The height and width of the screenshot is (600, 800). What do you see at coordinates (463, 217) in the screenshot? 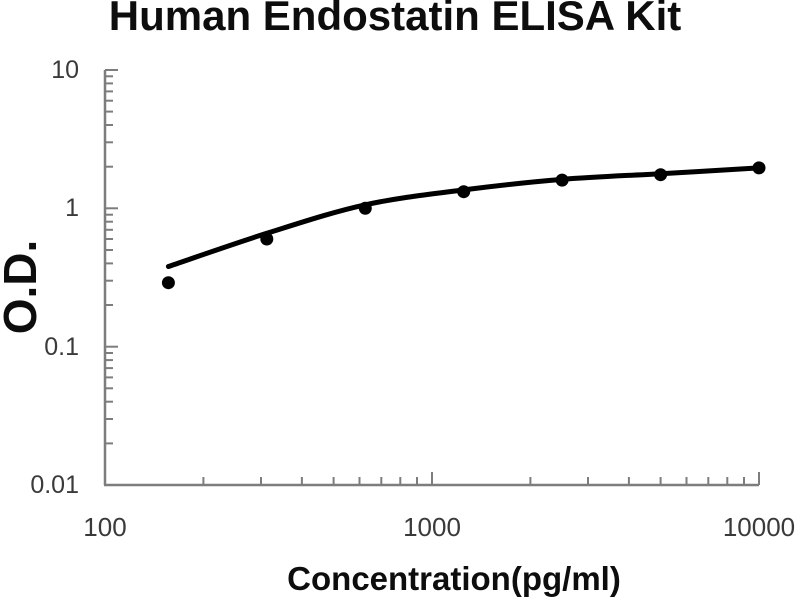
I see `fitted-curve` at bounding box center [463, 217].